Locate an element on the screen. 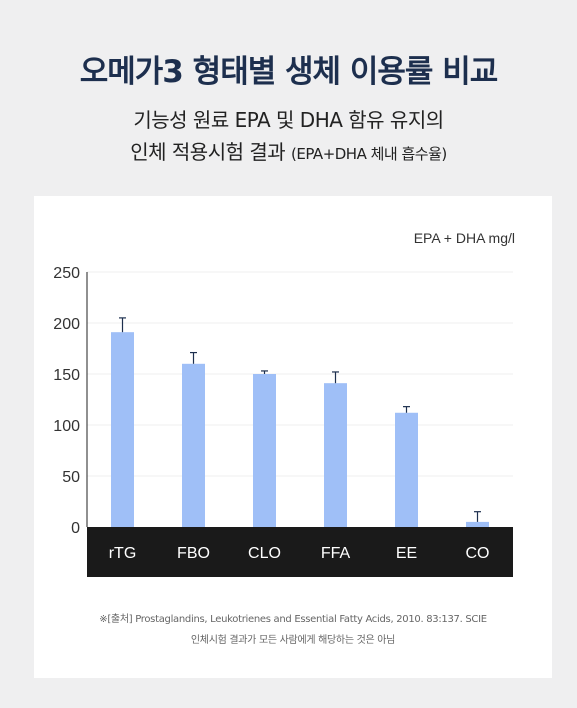  y-tick-label: 0 is located at coordinates (75, 528).